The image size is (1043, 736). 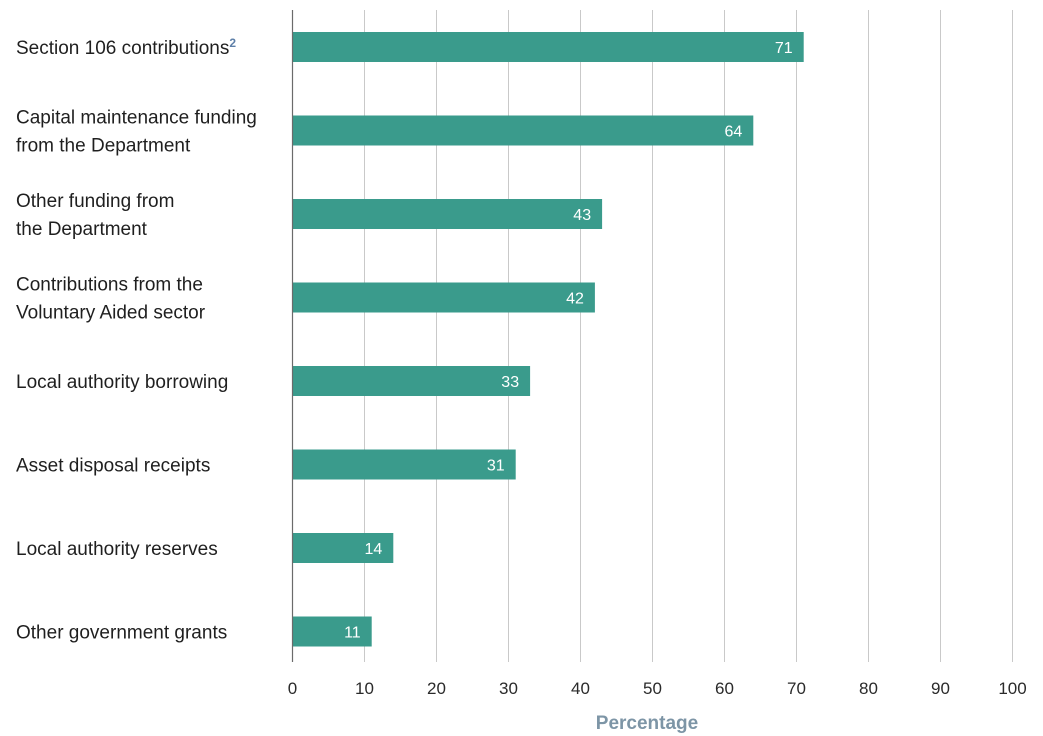 I want to click on category-label: Section 106 contributions2, so click(x=126, y=47).